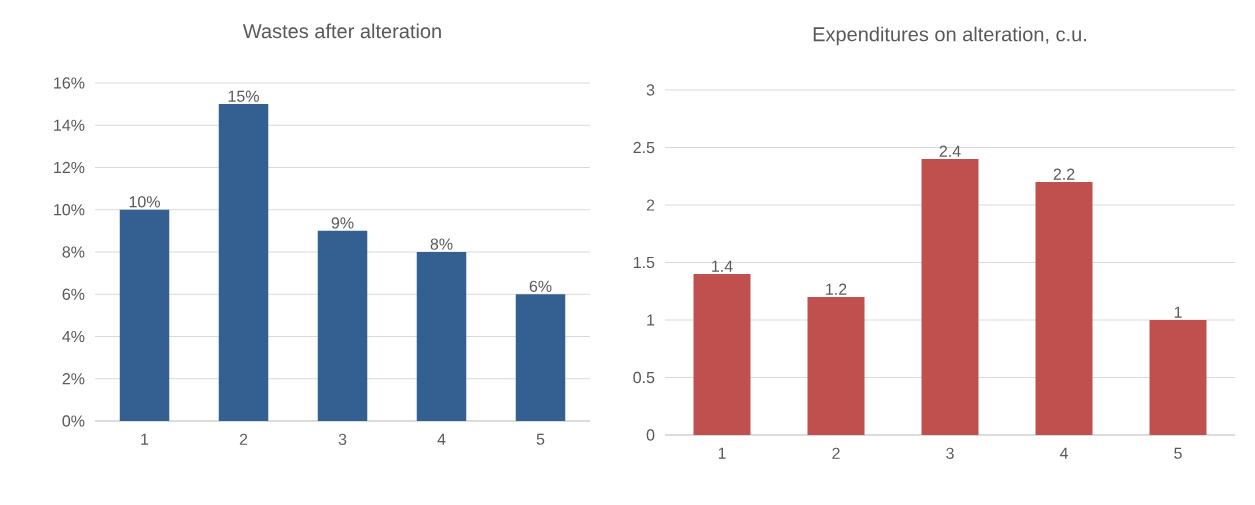 The width and height of the screenshot is (1255, 505). I want to click on data-label: 10%, so click(144, 202).